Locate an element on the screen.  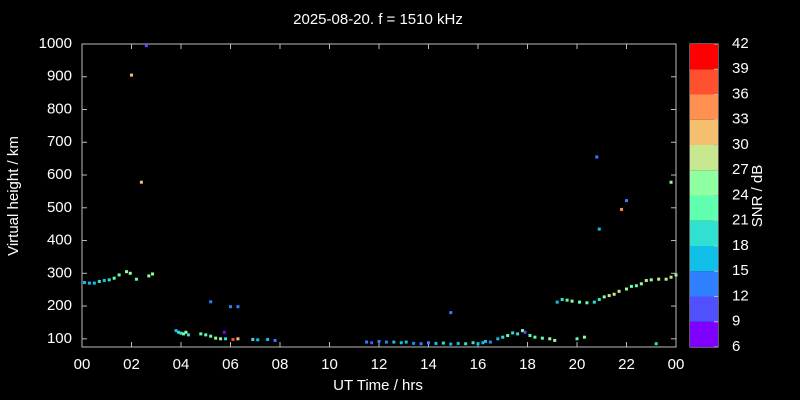
x-tick-label: 14 is located at coordinates (428, 364).